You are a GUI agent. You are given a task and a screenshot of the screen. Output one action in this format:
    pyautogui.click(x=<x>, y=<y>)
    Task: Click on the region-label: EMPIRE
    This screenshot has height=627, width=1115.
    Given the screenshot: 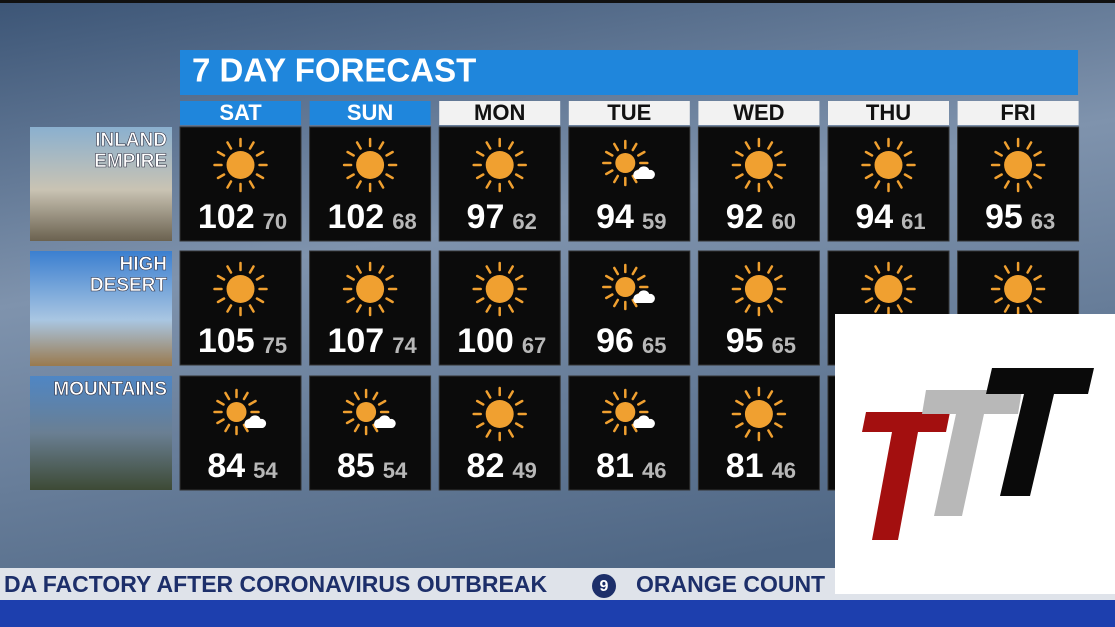 What is the action you would take?
    pyautogui.click(x=130, y=161)
    